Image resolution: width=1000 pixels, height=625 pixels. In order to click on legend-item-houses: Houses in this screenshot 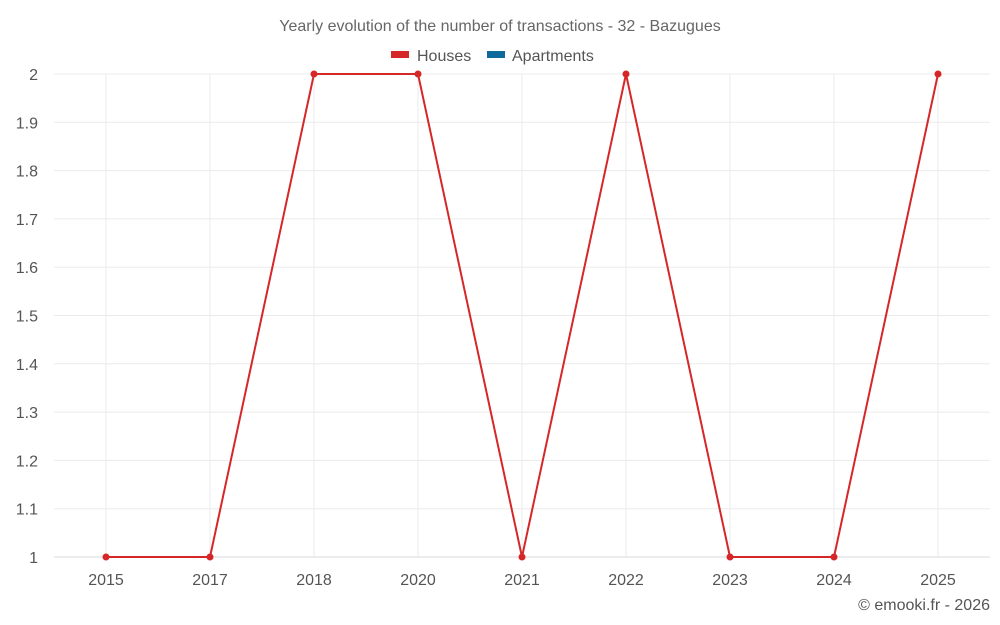, I will do `click(431, 56)`.